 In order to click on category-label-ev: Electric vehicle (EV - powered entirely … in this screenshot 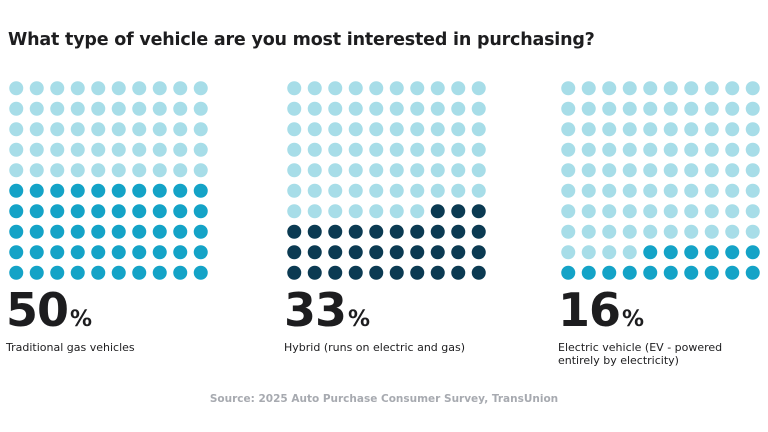, I will do `click(640, 354)`.